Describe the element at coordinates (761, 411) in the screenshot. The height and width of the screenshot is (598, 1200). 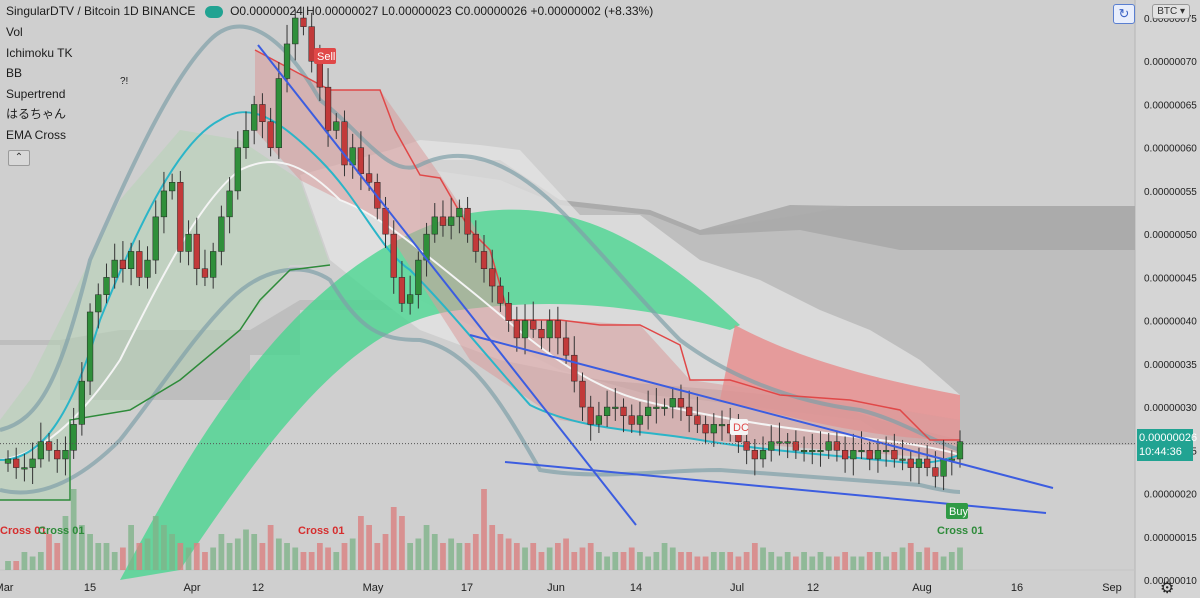
I see `trendline-upper` at that location.